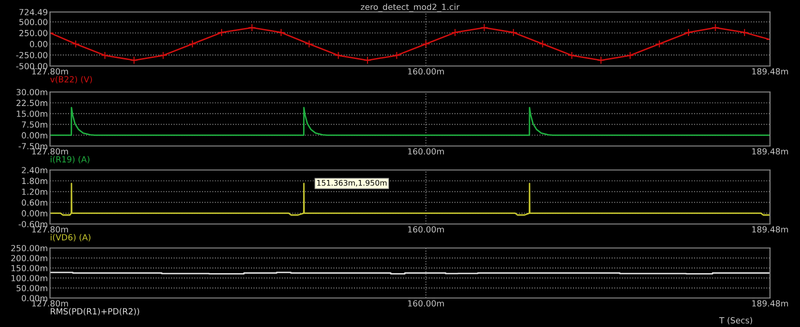 Image resolution: width=800 pixels, height=327 pixels. Describe the element at coordinates (735, 320) in the screenshot. I see `x-axis-title: T (Secs)` at that location.